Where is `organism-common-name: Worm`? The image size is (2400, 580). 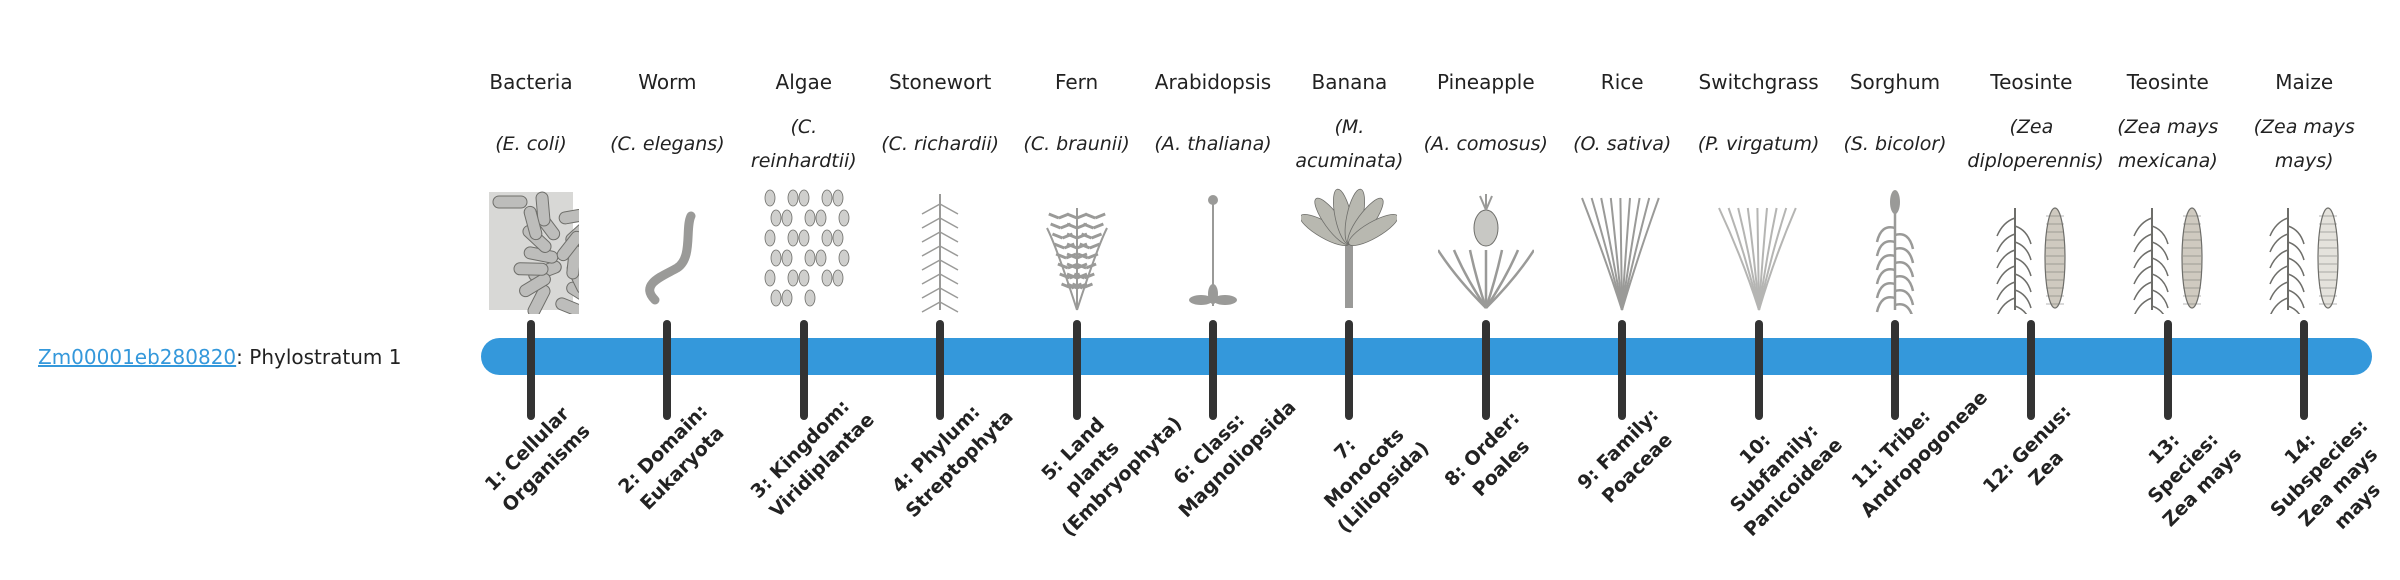 organism-common-name: Worm is located at coordinates (667, 82).